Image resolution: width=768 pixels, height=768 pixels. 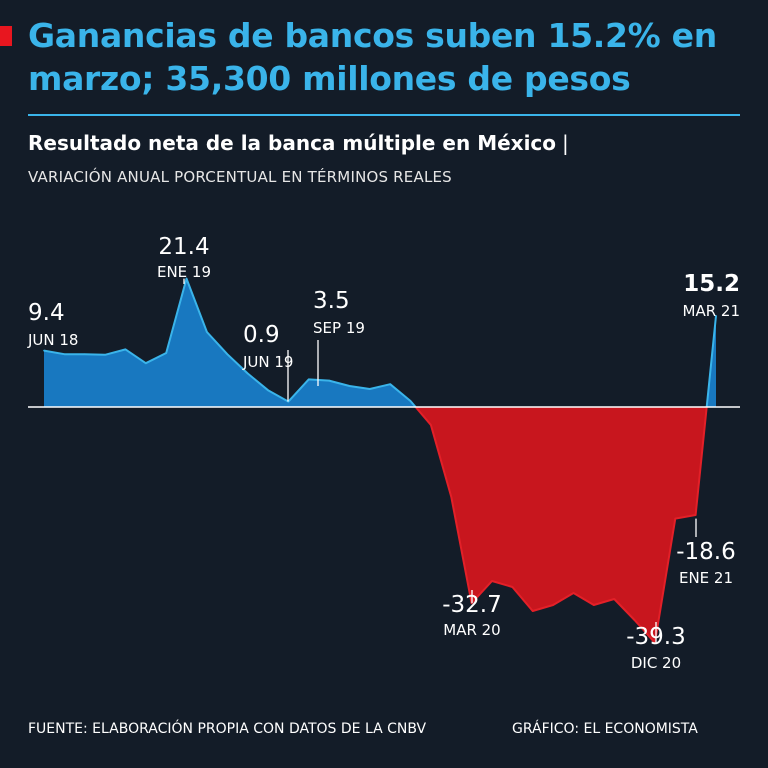 I want to click on annotation-value-jun-18: 9.4, so click(x=46, y=313).